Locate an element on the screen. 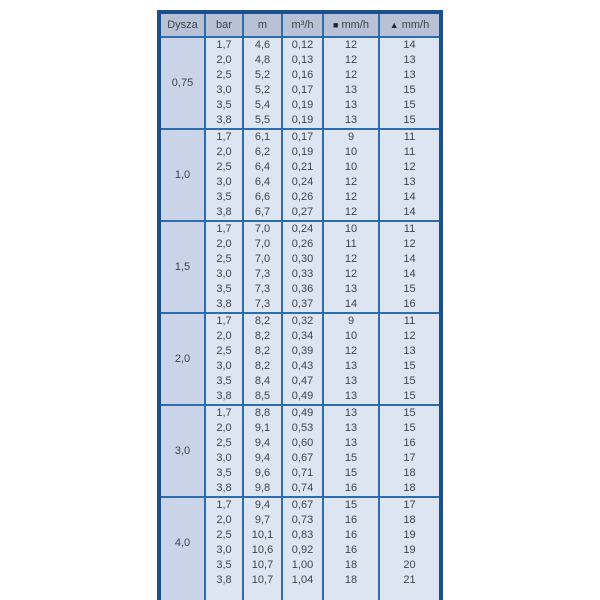 The height and width of the screenshot is (600, 600). value-cell: 0,17 is located at coordinates (302, 137).